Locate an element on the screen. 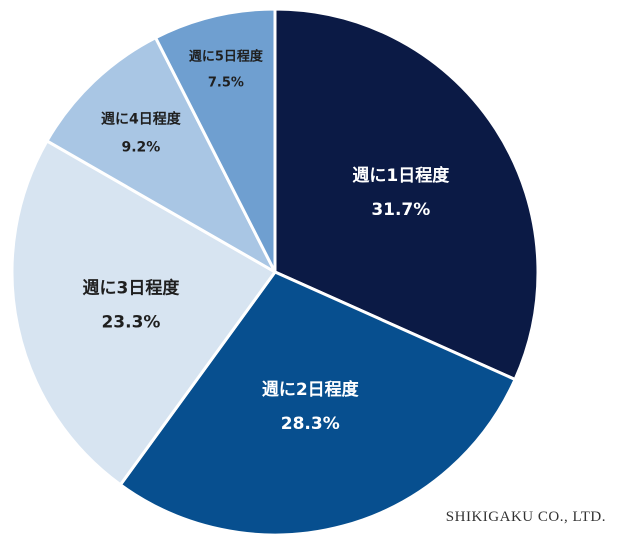  slice-label-1: 週に1日程度 is located at coordinates (401, 175).